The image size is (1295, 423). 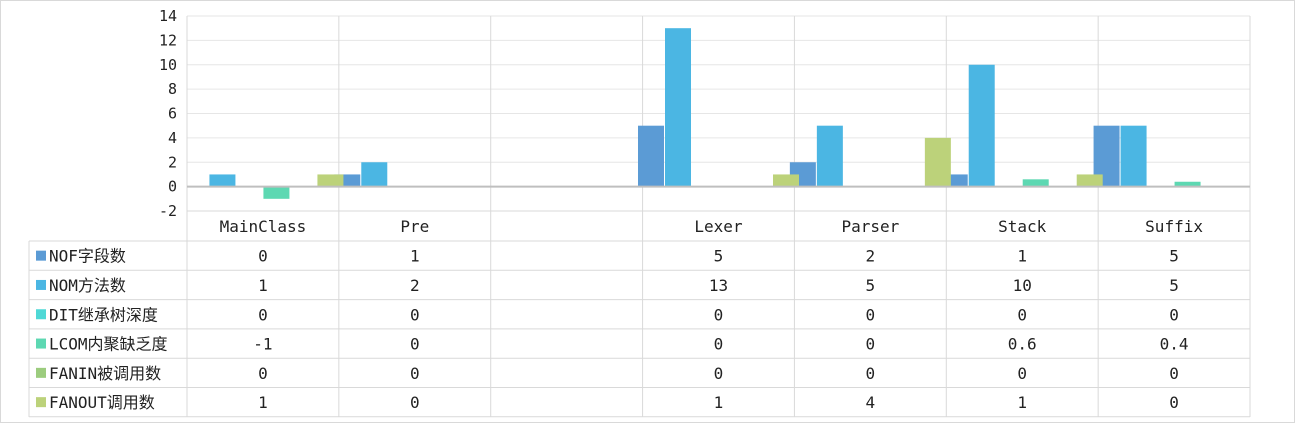 What do you see at coordinates (1022, 226) in the screenshot?
I see `category-label: Stack` at bounding box center [1022, 226].